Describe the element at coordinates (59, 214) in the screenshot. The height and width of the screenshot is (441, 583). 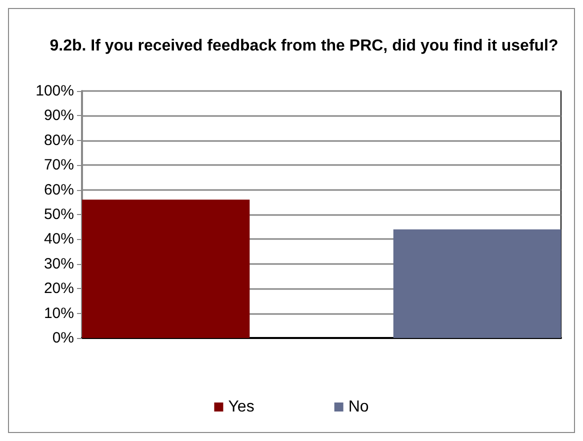
I see `y-tick-label: 50%` at that location.